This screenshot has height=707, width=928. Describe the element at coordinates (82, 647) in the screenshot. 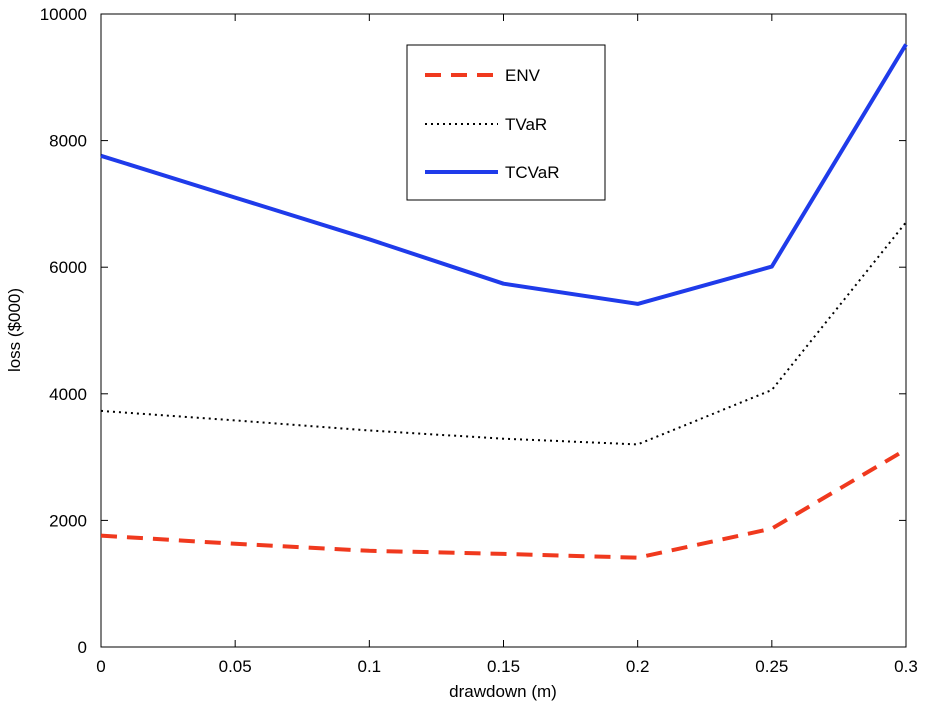

I see `y-tick-label: 0` at that location.